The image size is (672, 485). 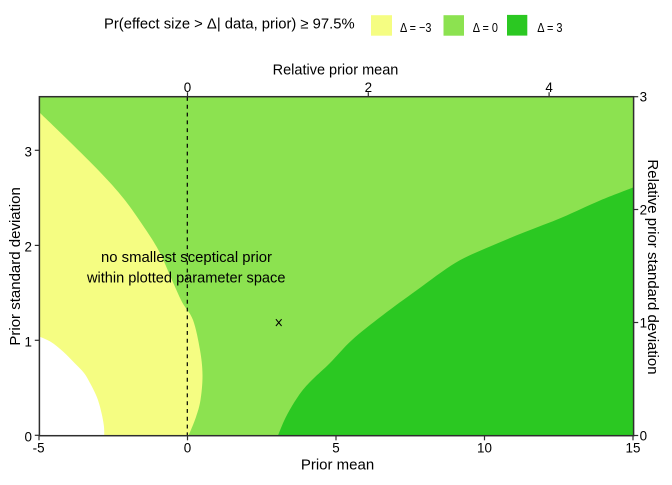 What do you see at coordinates (39, 447) in the screenshot?
I see `svg-text: -5` at bounding box center [39, 447].